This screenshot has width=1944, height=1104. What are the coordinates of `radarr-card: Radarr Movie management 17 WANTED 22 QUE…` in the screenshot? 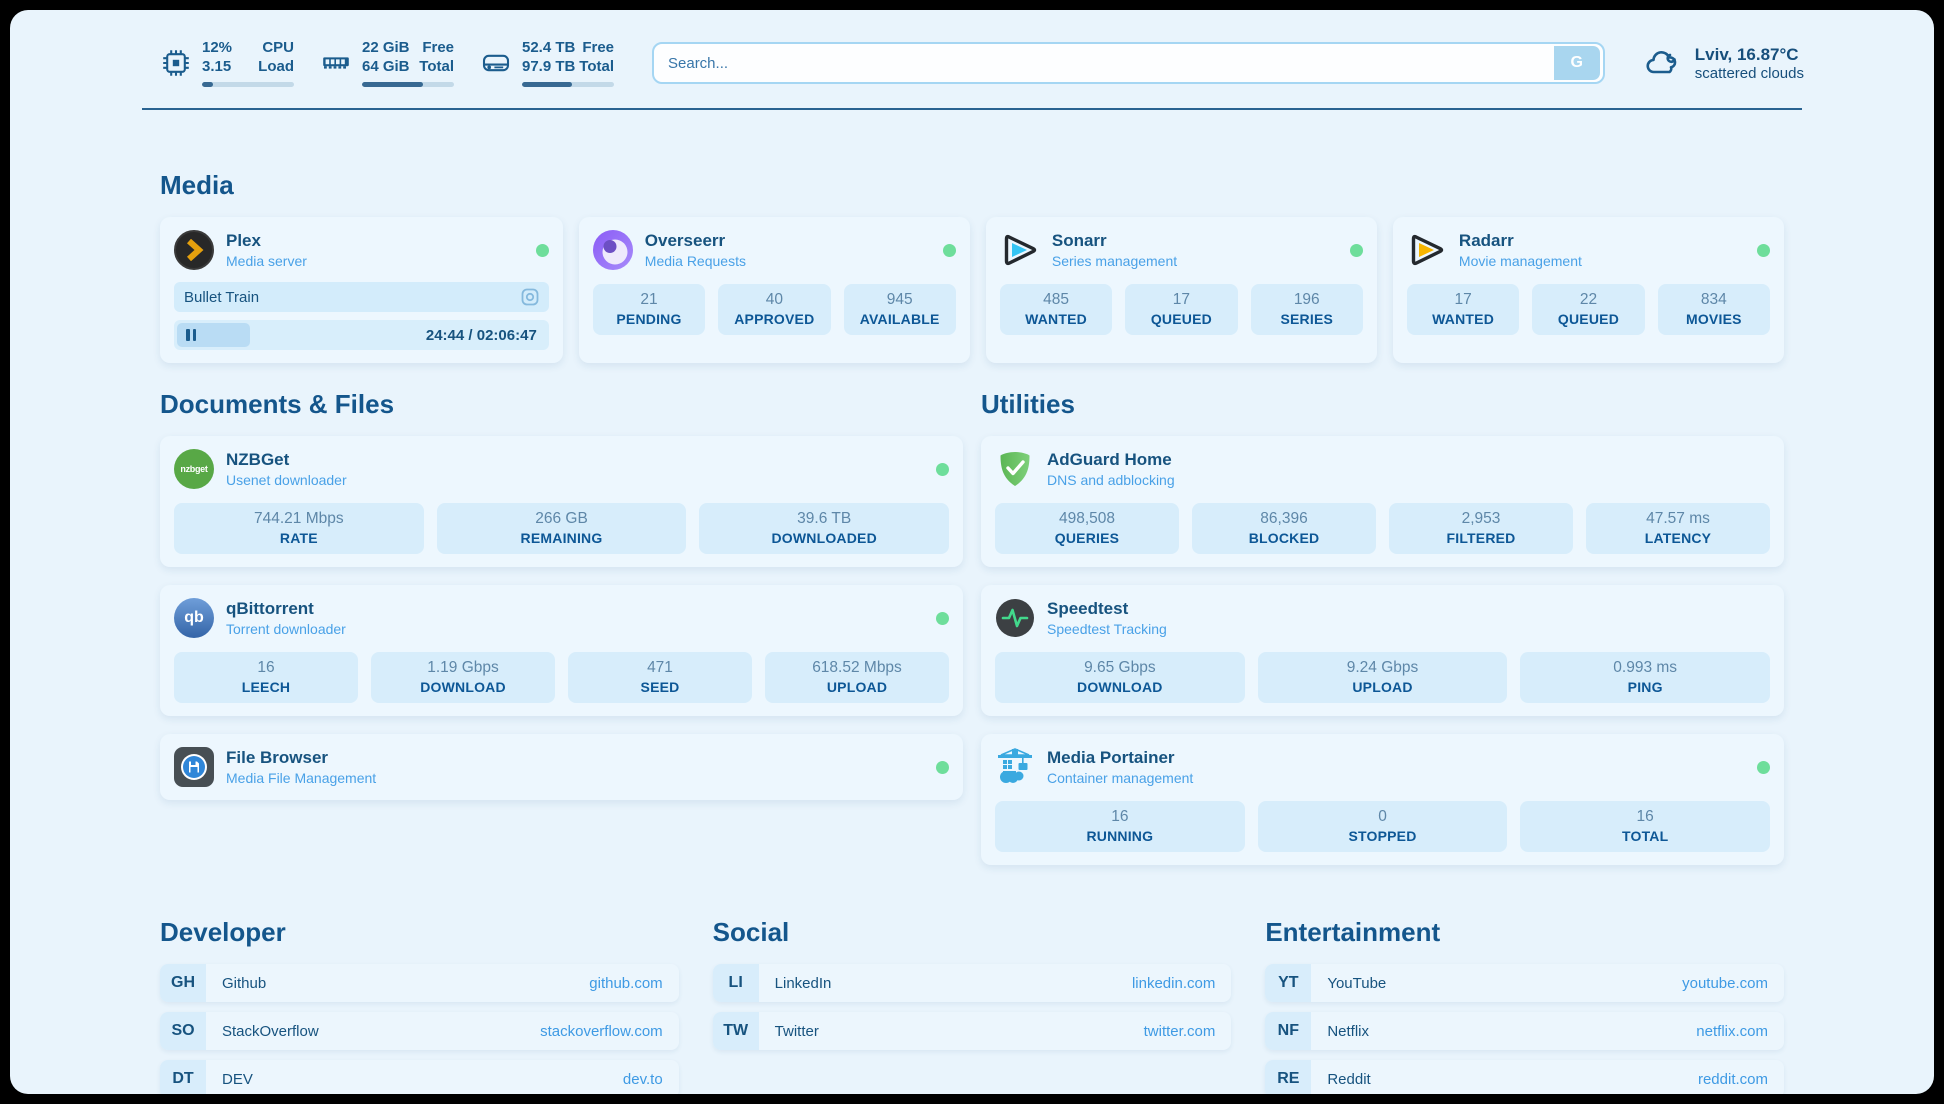 It's located at (1588, 290).